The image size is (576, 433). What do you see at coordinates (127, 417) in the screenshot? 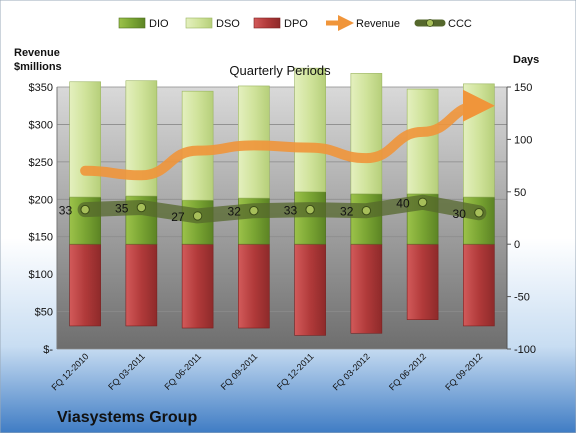
I see `company-name: Viasystems Group` at bounding box center [127, 417].